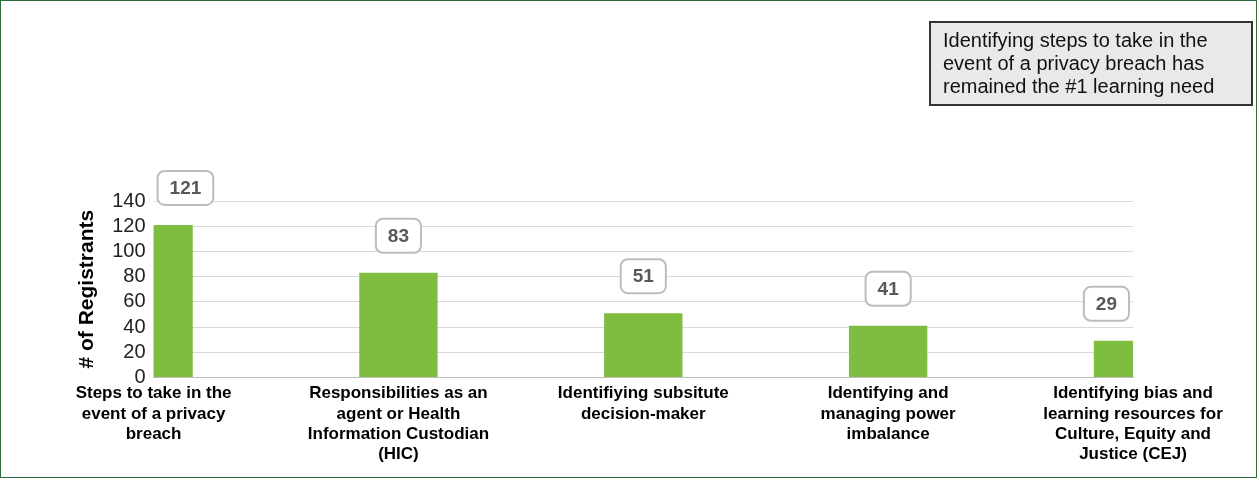 The width and height of the screenshot is (1257, 478). Describe the element at coordinates (1091, 63) in the screenshot. I see `text: Identifying steps to take in the event of a privacy breach has remained the #1 learning need` at that location.